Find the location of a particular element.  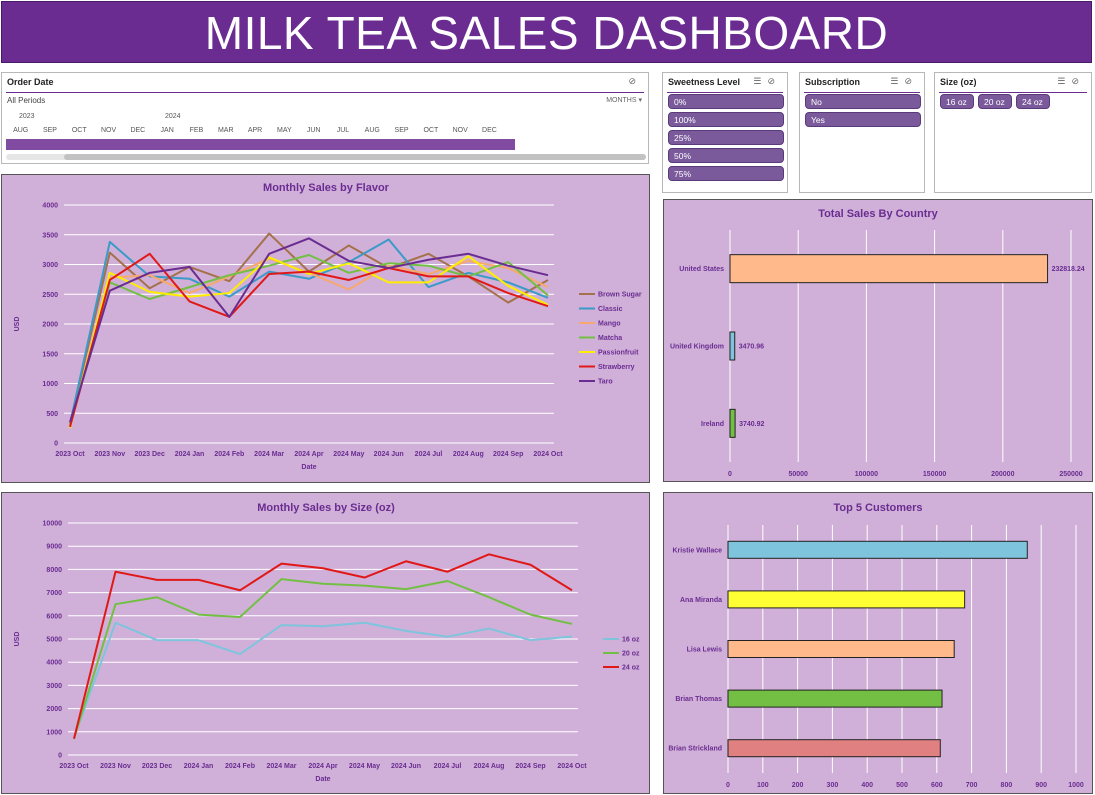

category-label: Ireland is located at coordinates (712, 424).